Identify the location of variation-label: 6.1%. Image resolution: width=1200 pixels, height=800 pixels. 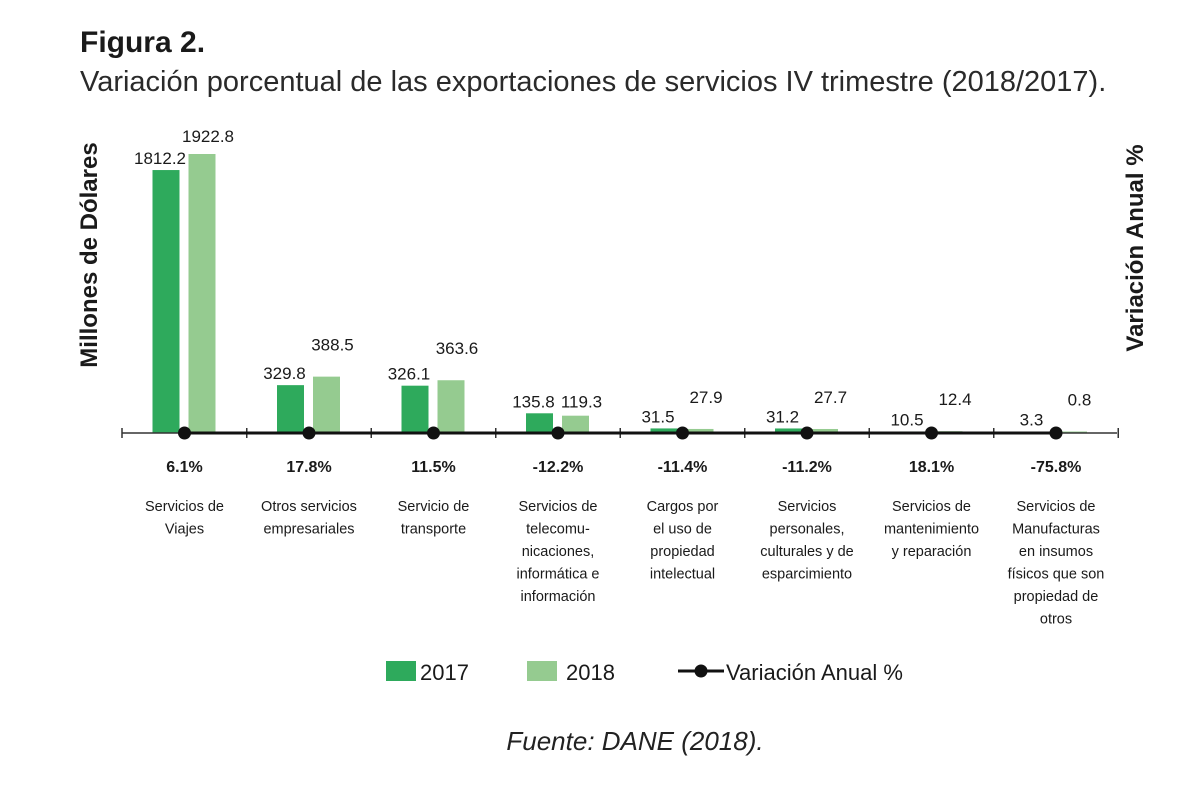
(184, 467).